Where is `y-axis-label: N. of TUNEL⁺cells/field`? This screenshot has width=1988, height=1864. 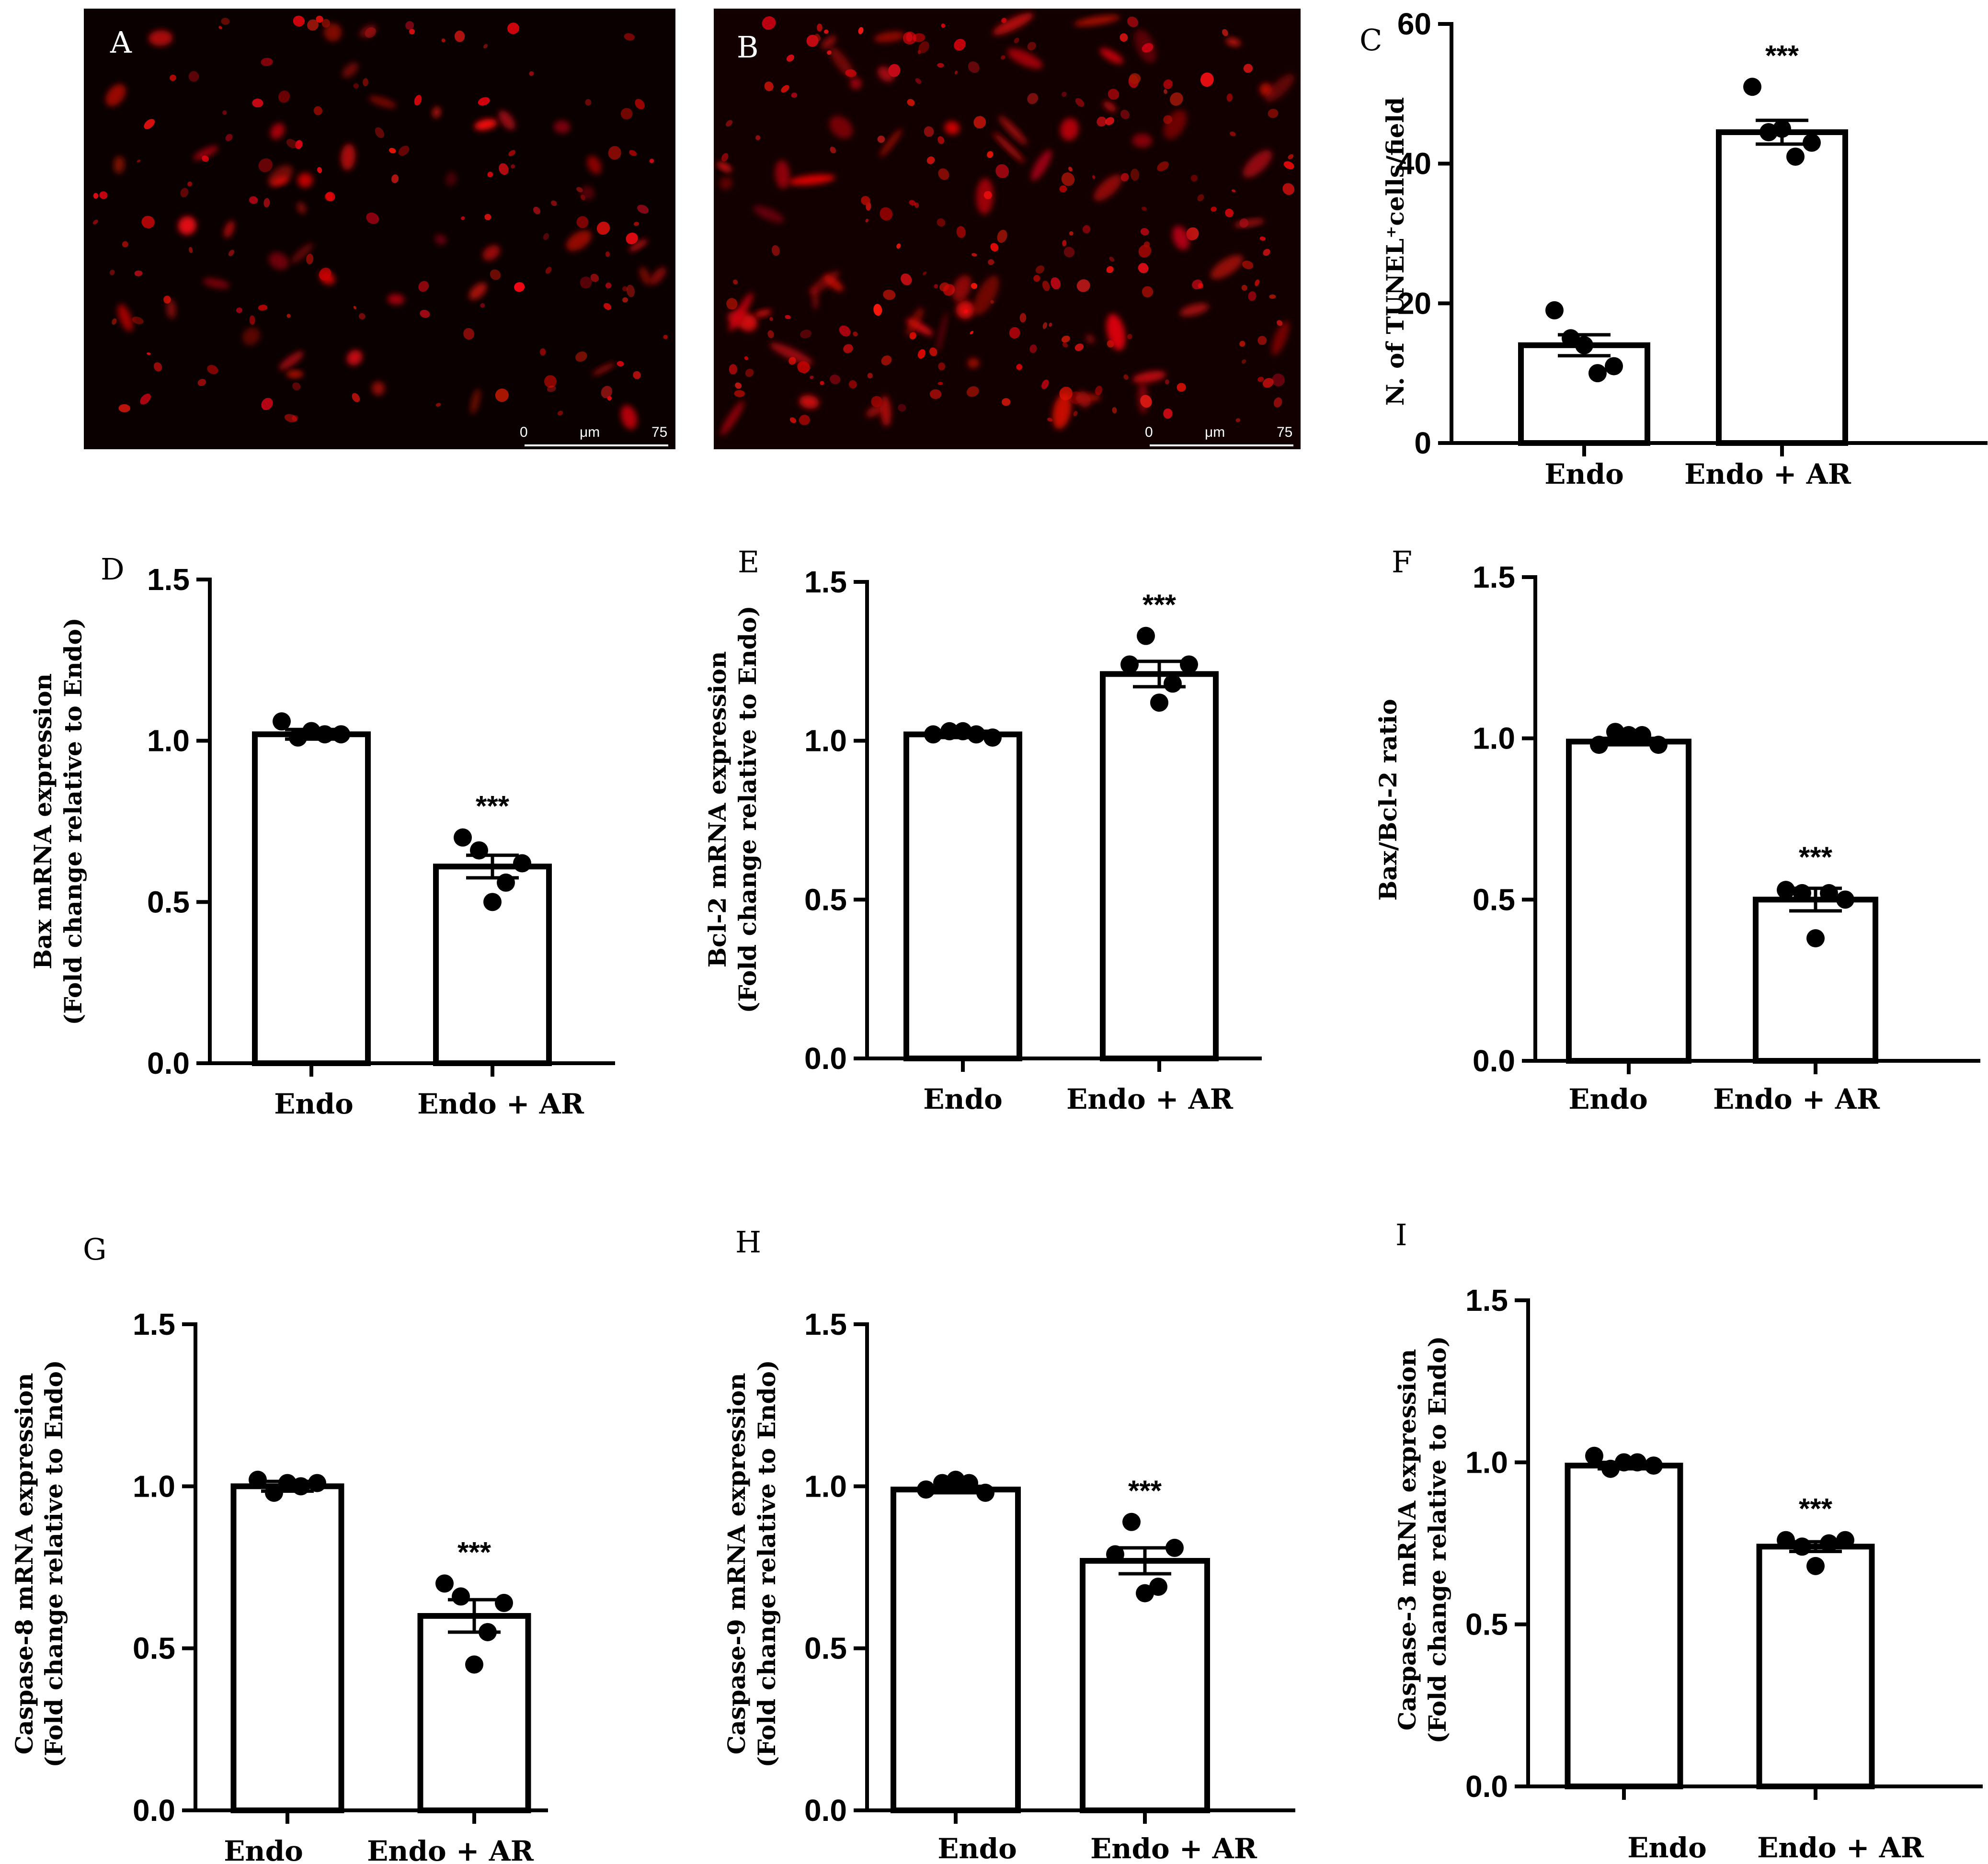
y-axis-label: N. of TUNEL⁺cells/field is located at coordinates (1395, 251).